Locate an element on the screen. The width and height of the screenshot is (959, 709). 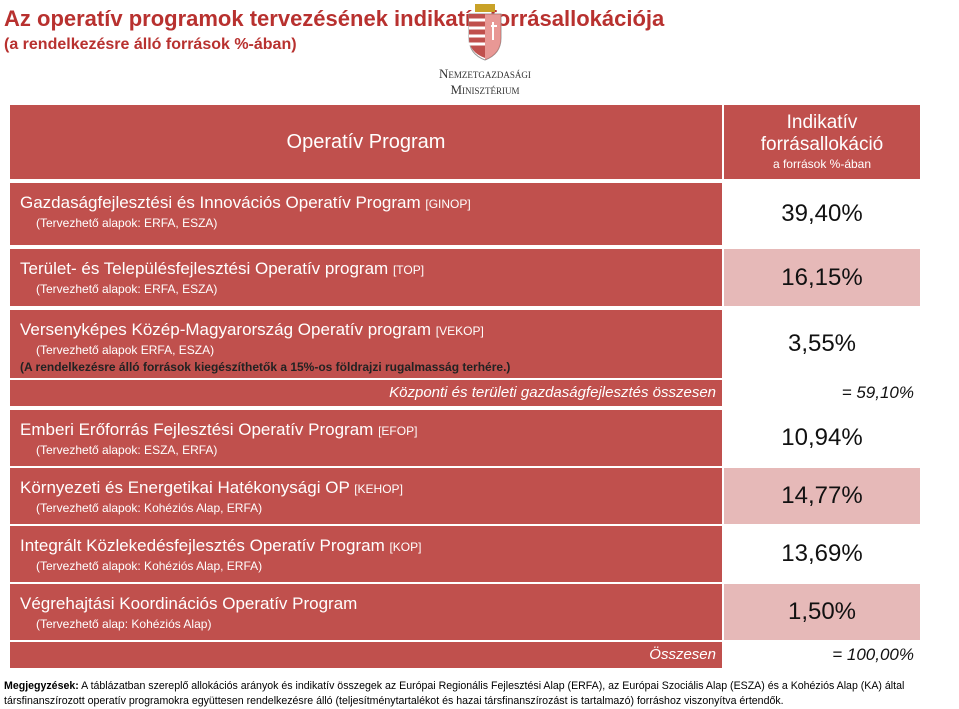
subtotal-value: = 59,10% is located at coordinates (822, 393).